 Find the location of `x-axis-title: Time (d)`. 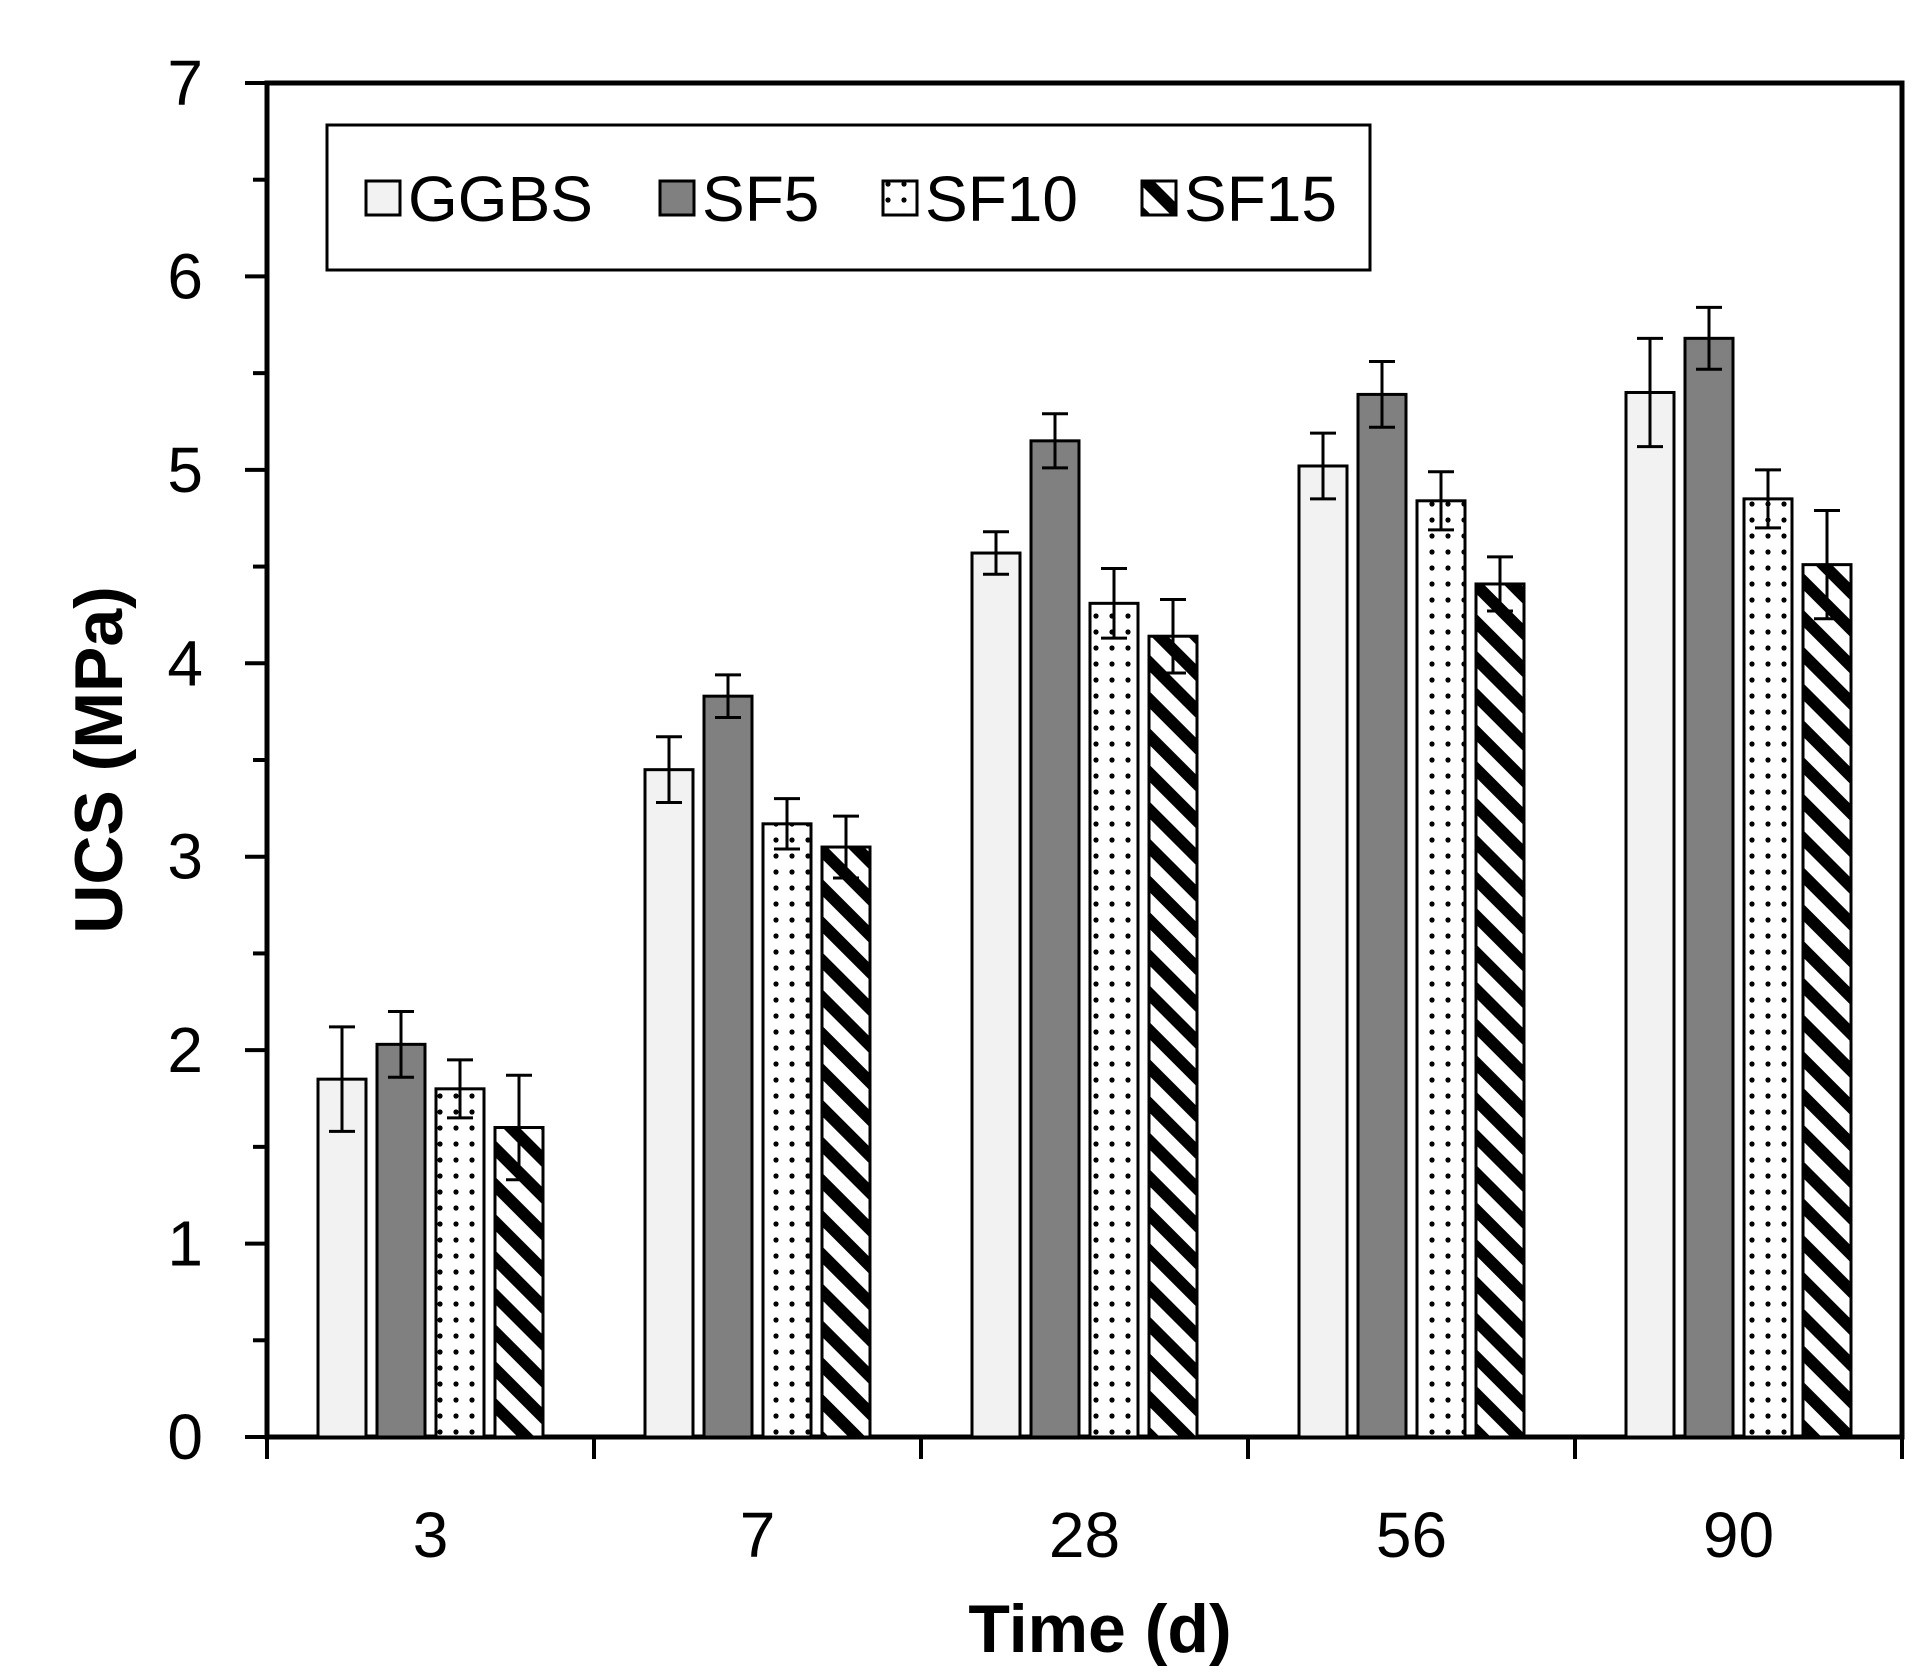

x-axis-title: Time (d) is located at coordinates (1099, 1629).